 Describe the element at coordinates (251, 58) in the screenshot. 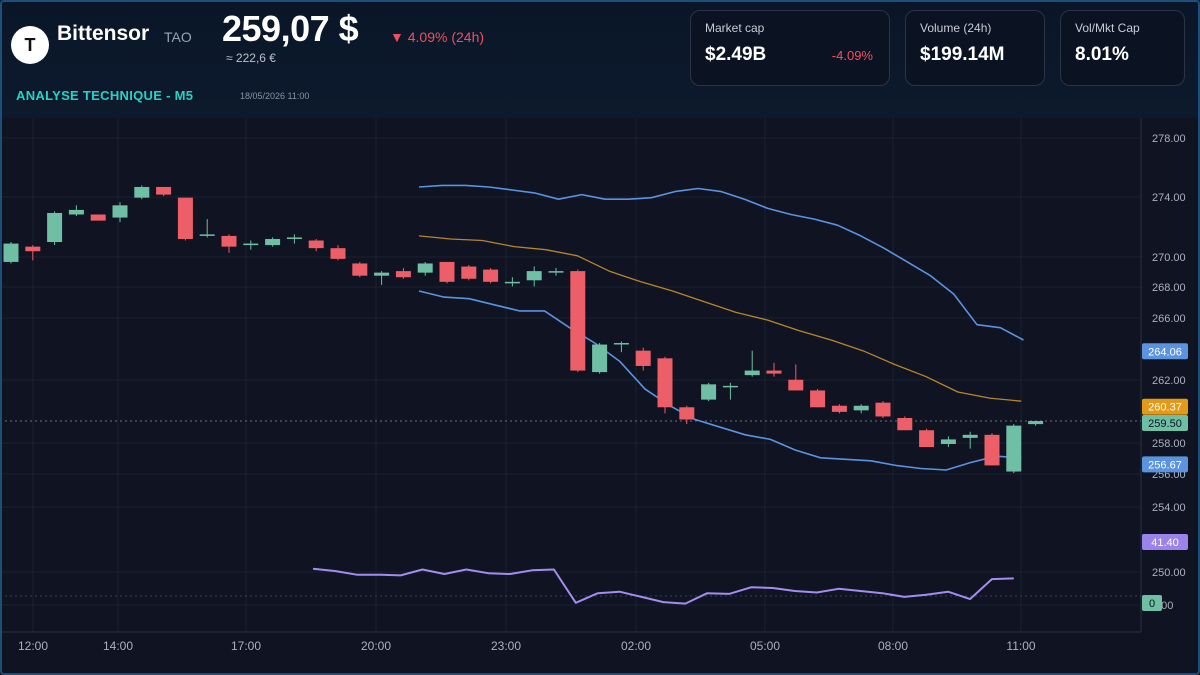

I see `price-eur: ≈ 222,6 €` at that location.